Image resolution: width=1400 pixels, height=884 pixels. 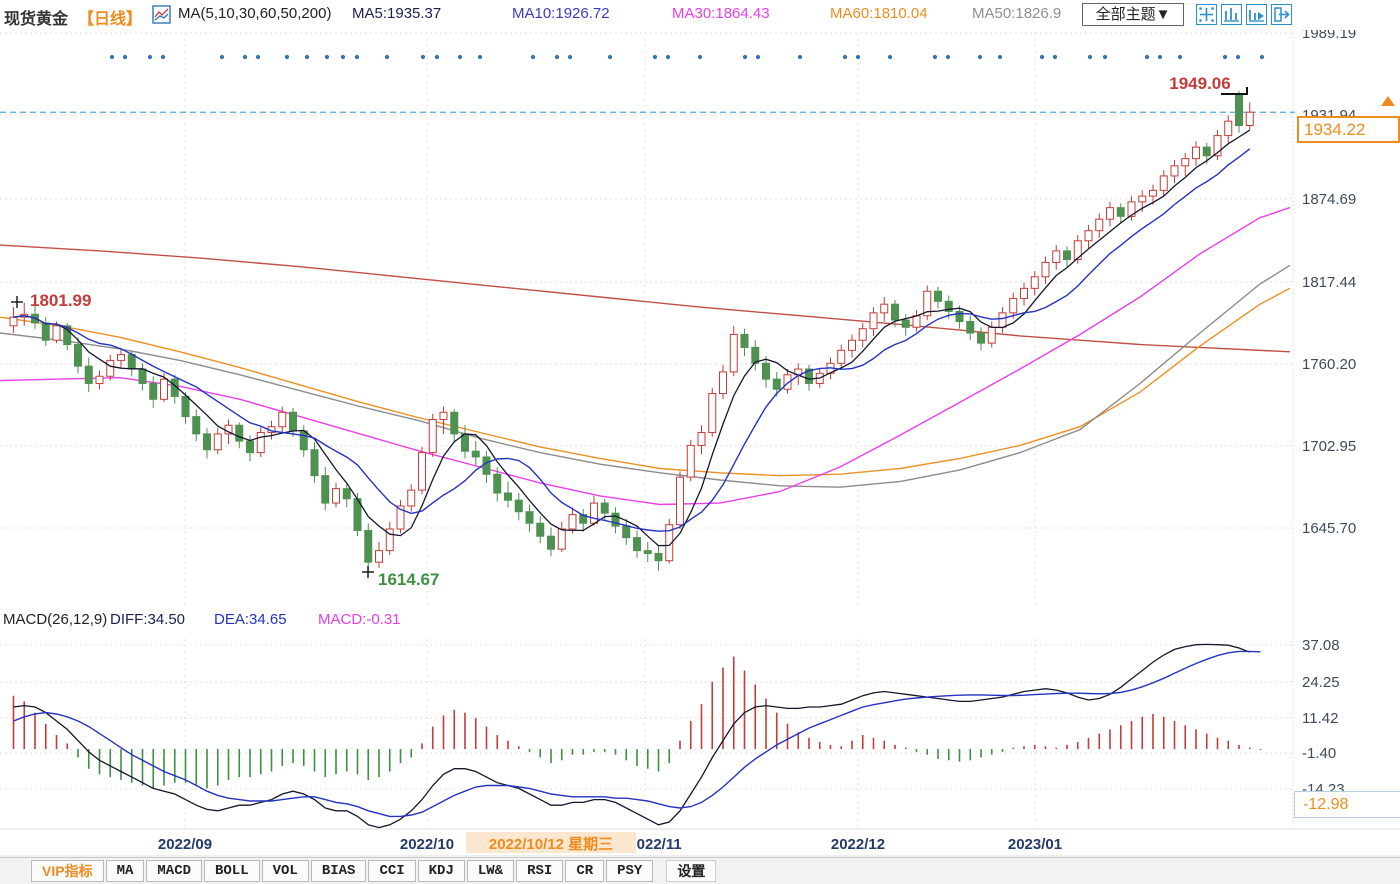 I want to click on tab-vip-indicators: VIP指标, so click(x=67, y=871).